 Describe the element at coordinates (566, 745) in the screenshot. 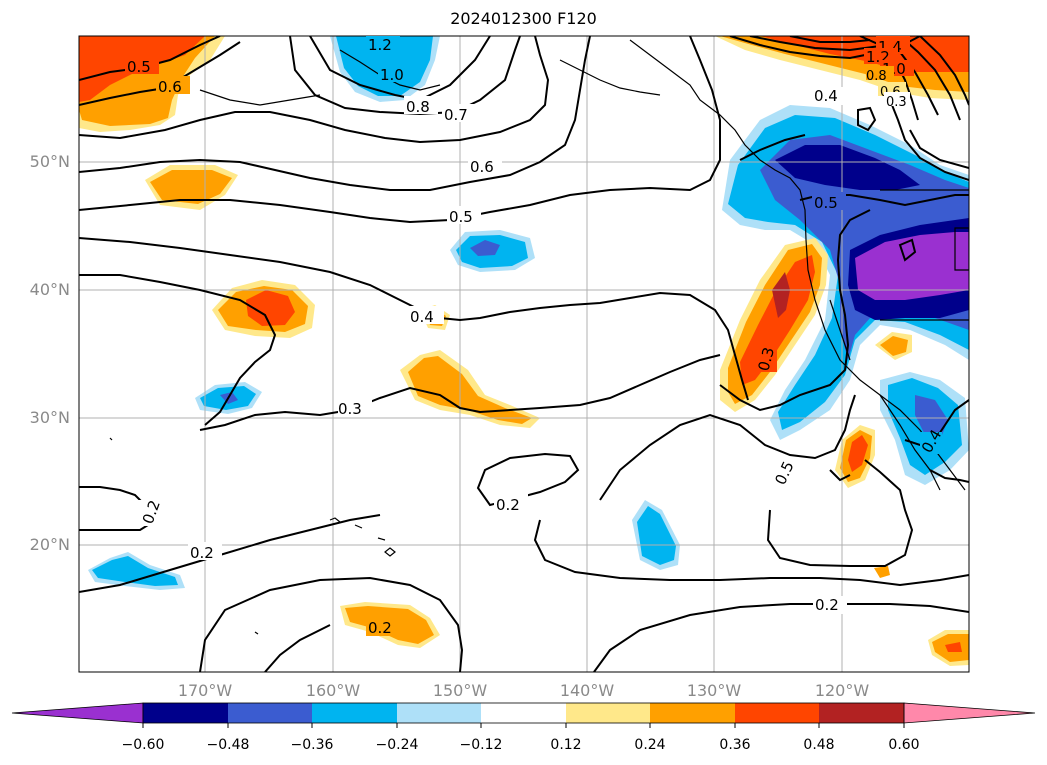

I see `colorbar-tick-label: 0.12` at that location.